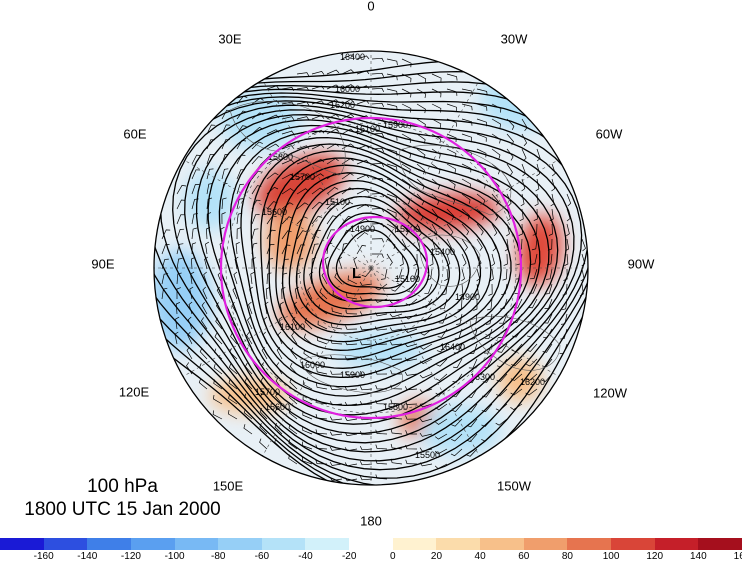 Image resolution: width=742 pixels, height=562 pixels. I want to click on height-contour, so click(386, 259).